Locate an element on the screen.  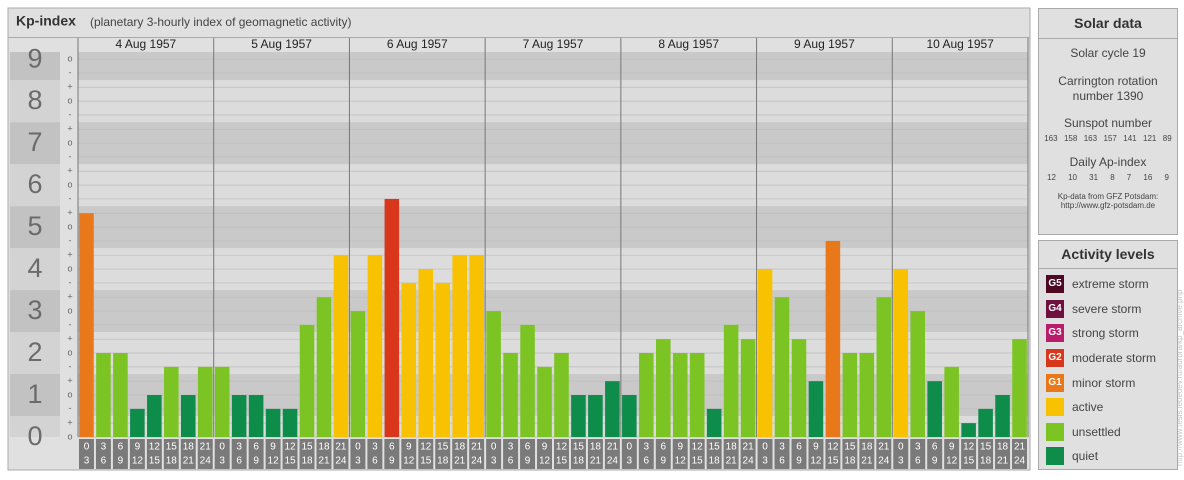
y-tick-label: 3 is located at coordinates (34, 310).